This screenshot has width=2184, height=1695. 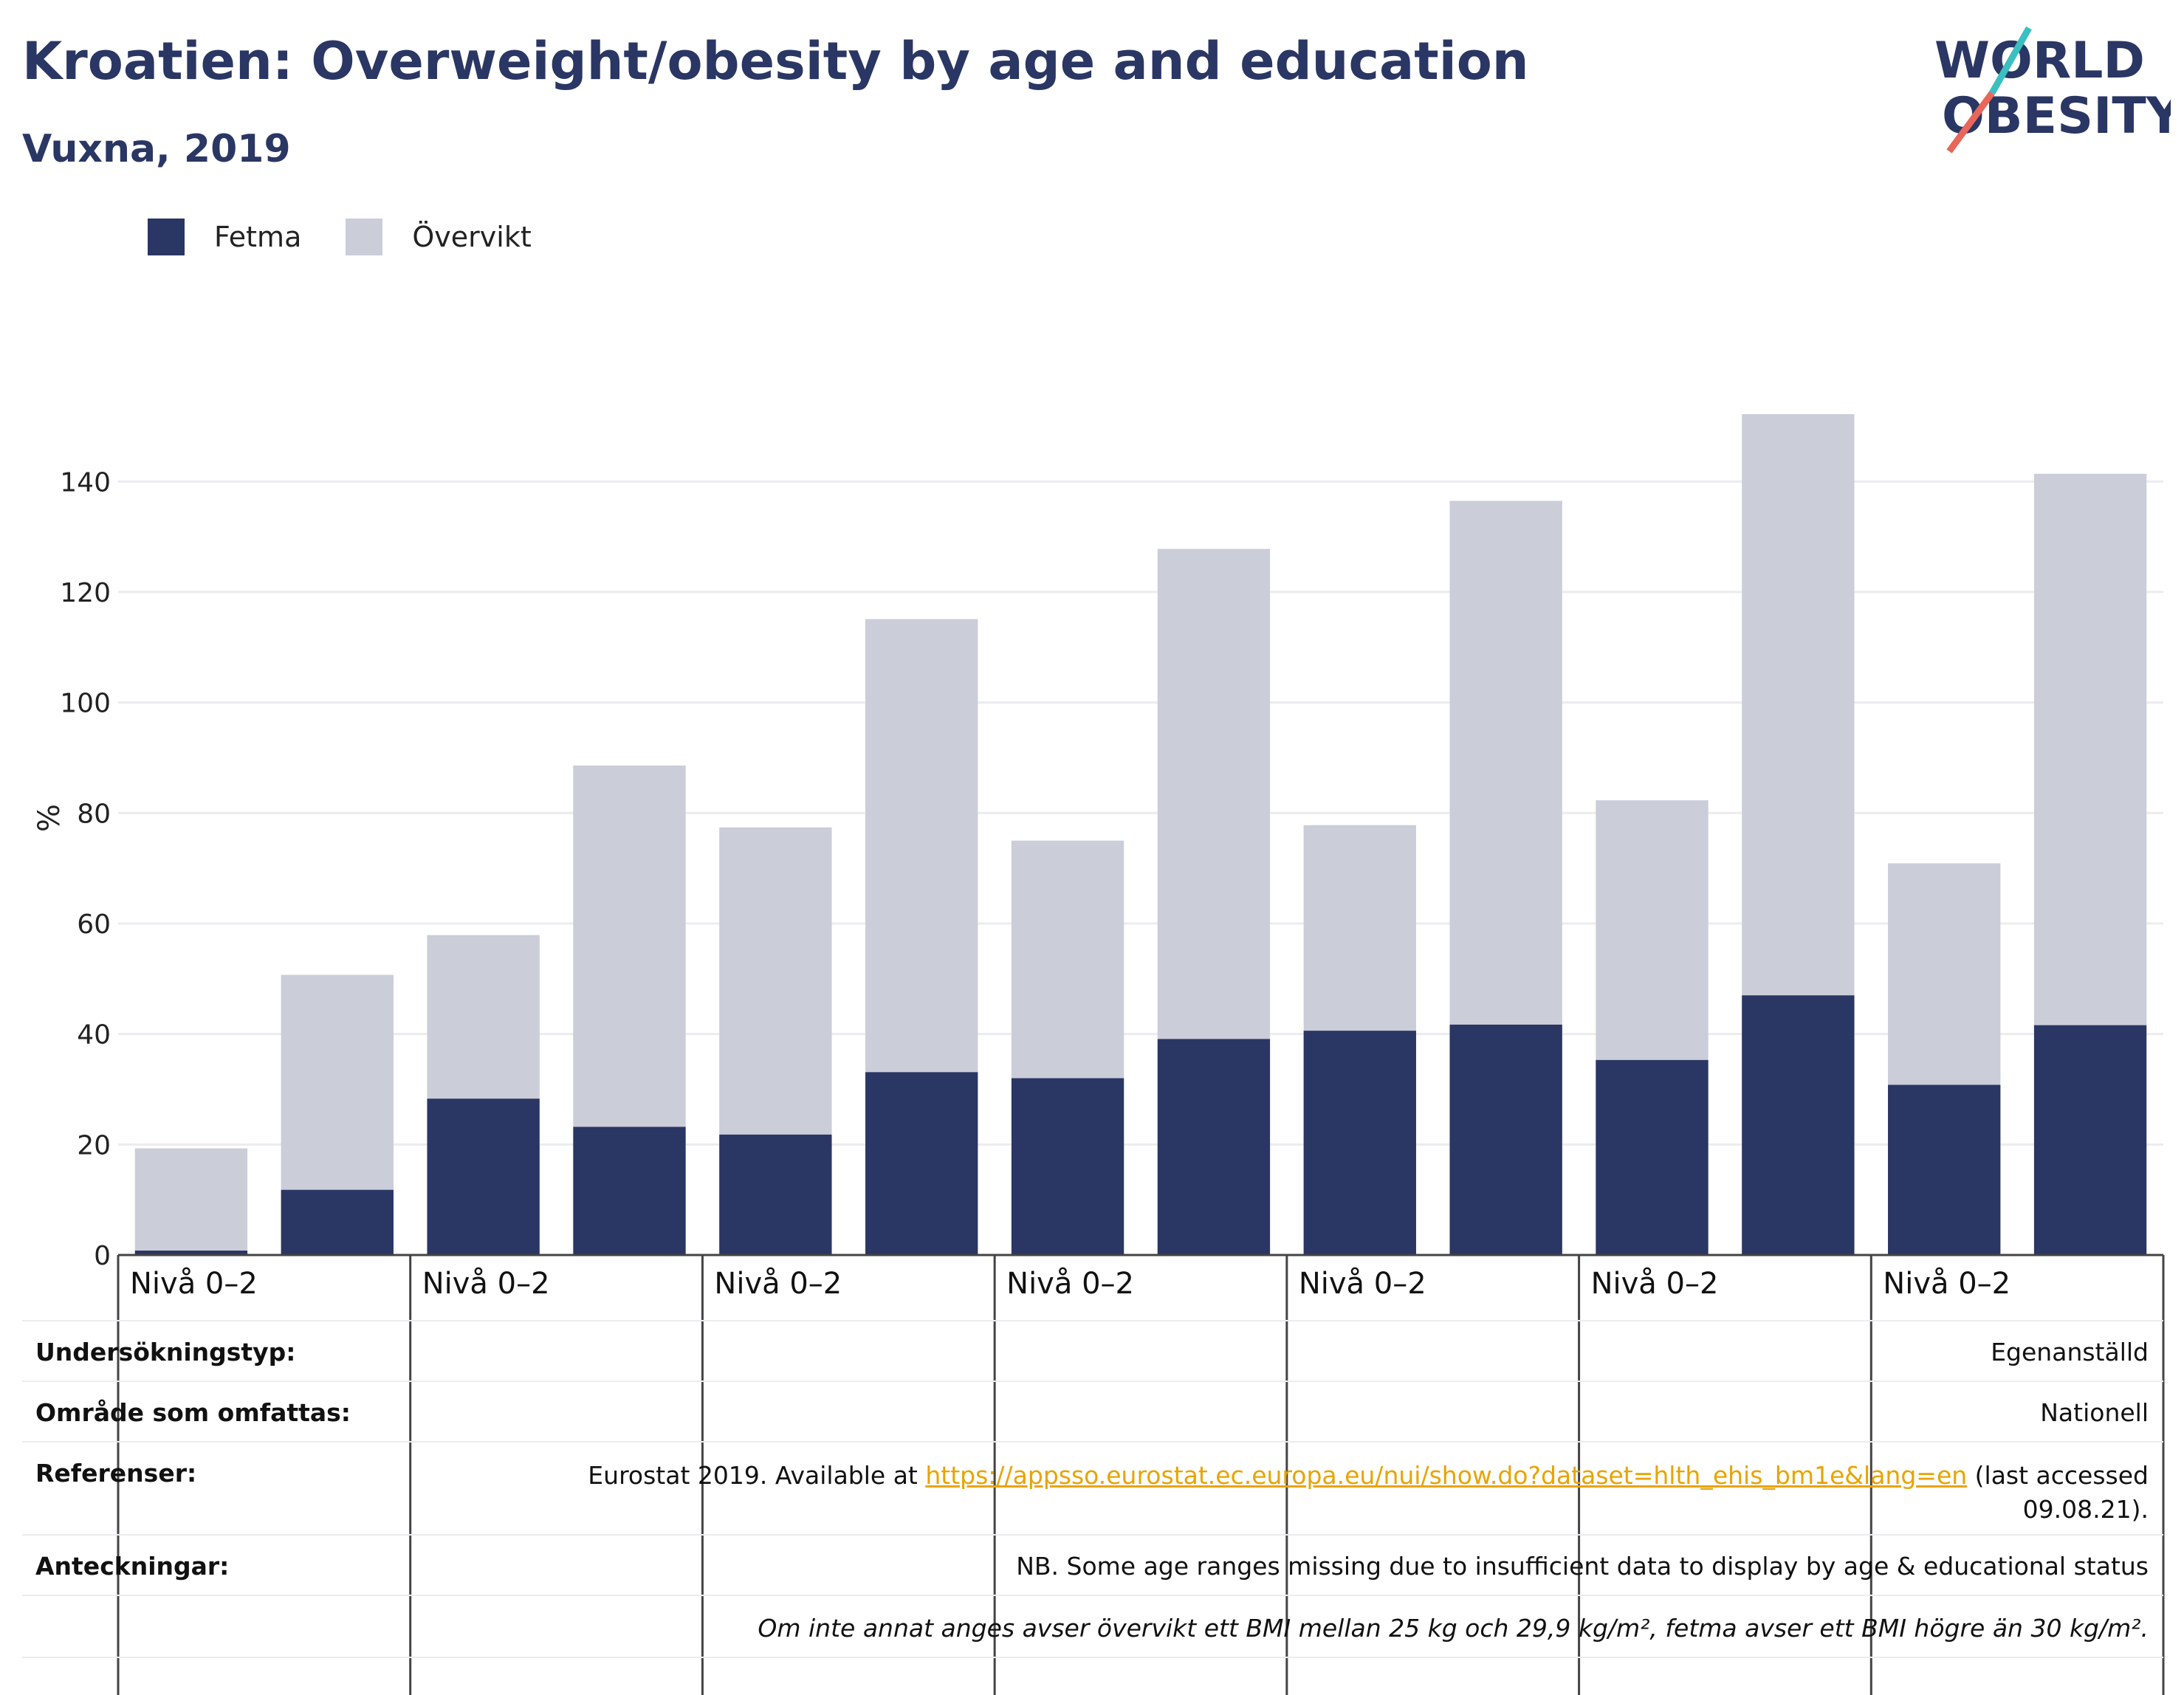 I want to click on y-tick-label: 40, so click(x=94, y=1035).